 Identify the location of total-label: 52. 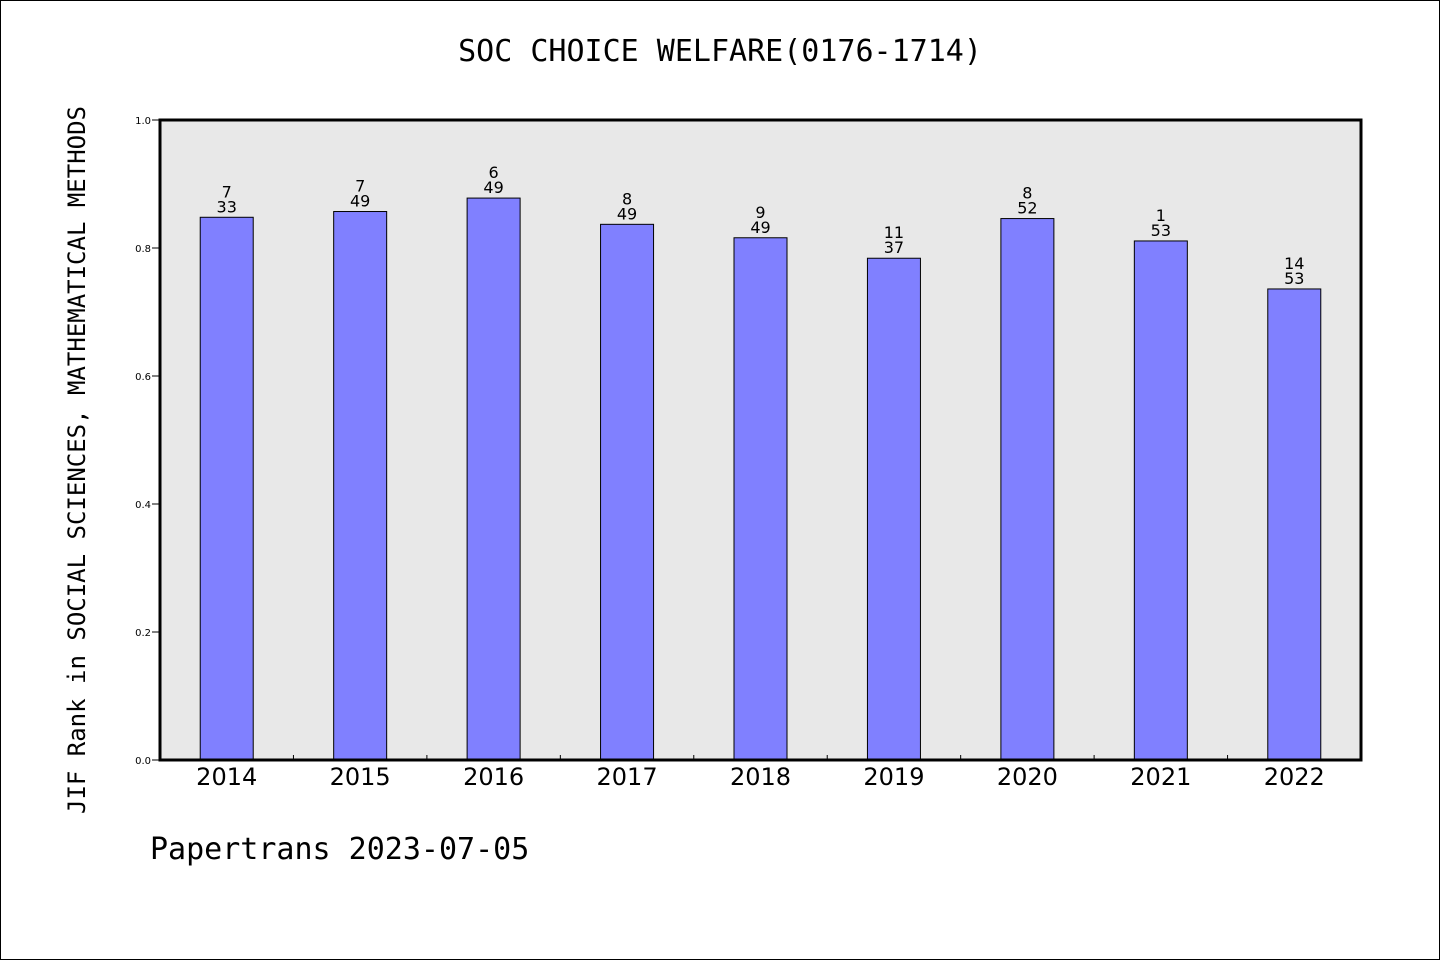
(1027, 208).